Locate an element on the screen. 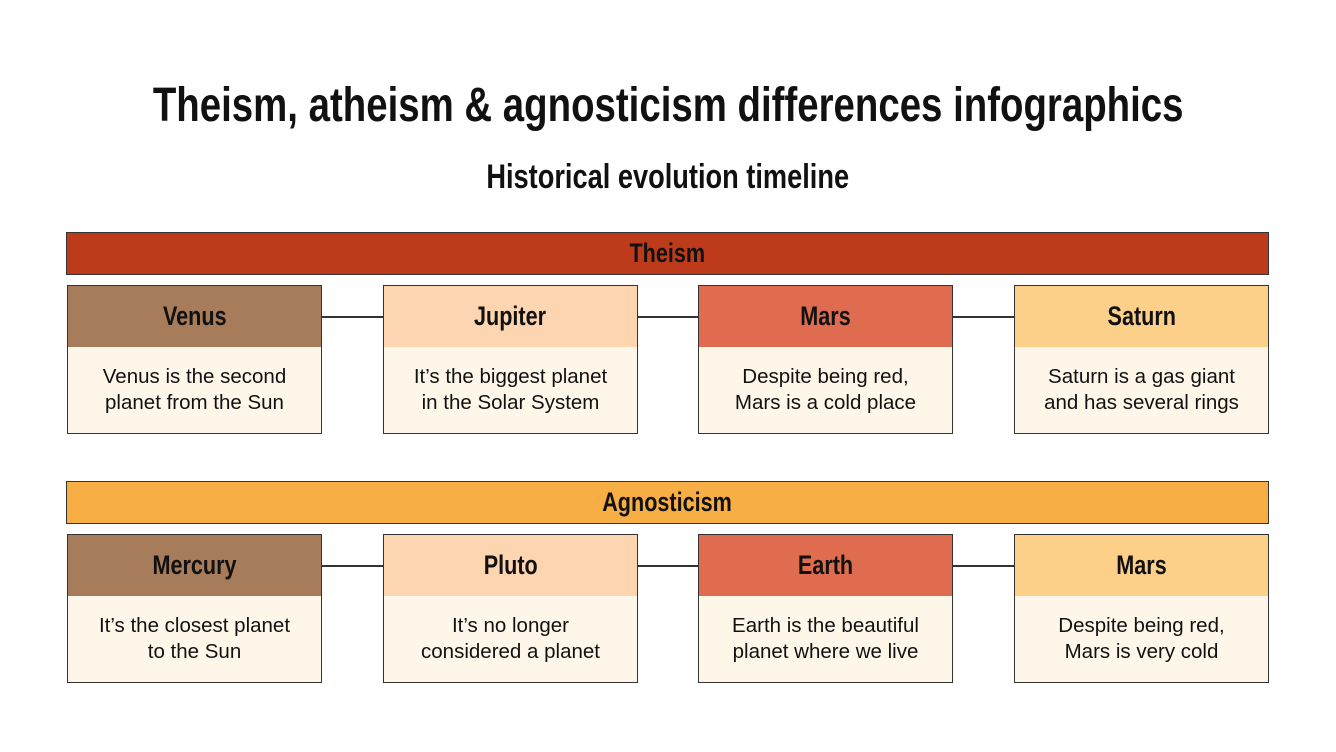 This screenshot has width=1336, height=752. card-body: It’s no longer considered a planet is located at coordinates (510, 639).